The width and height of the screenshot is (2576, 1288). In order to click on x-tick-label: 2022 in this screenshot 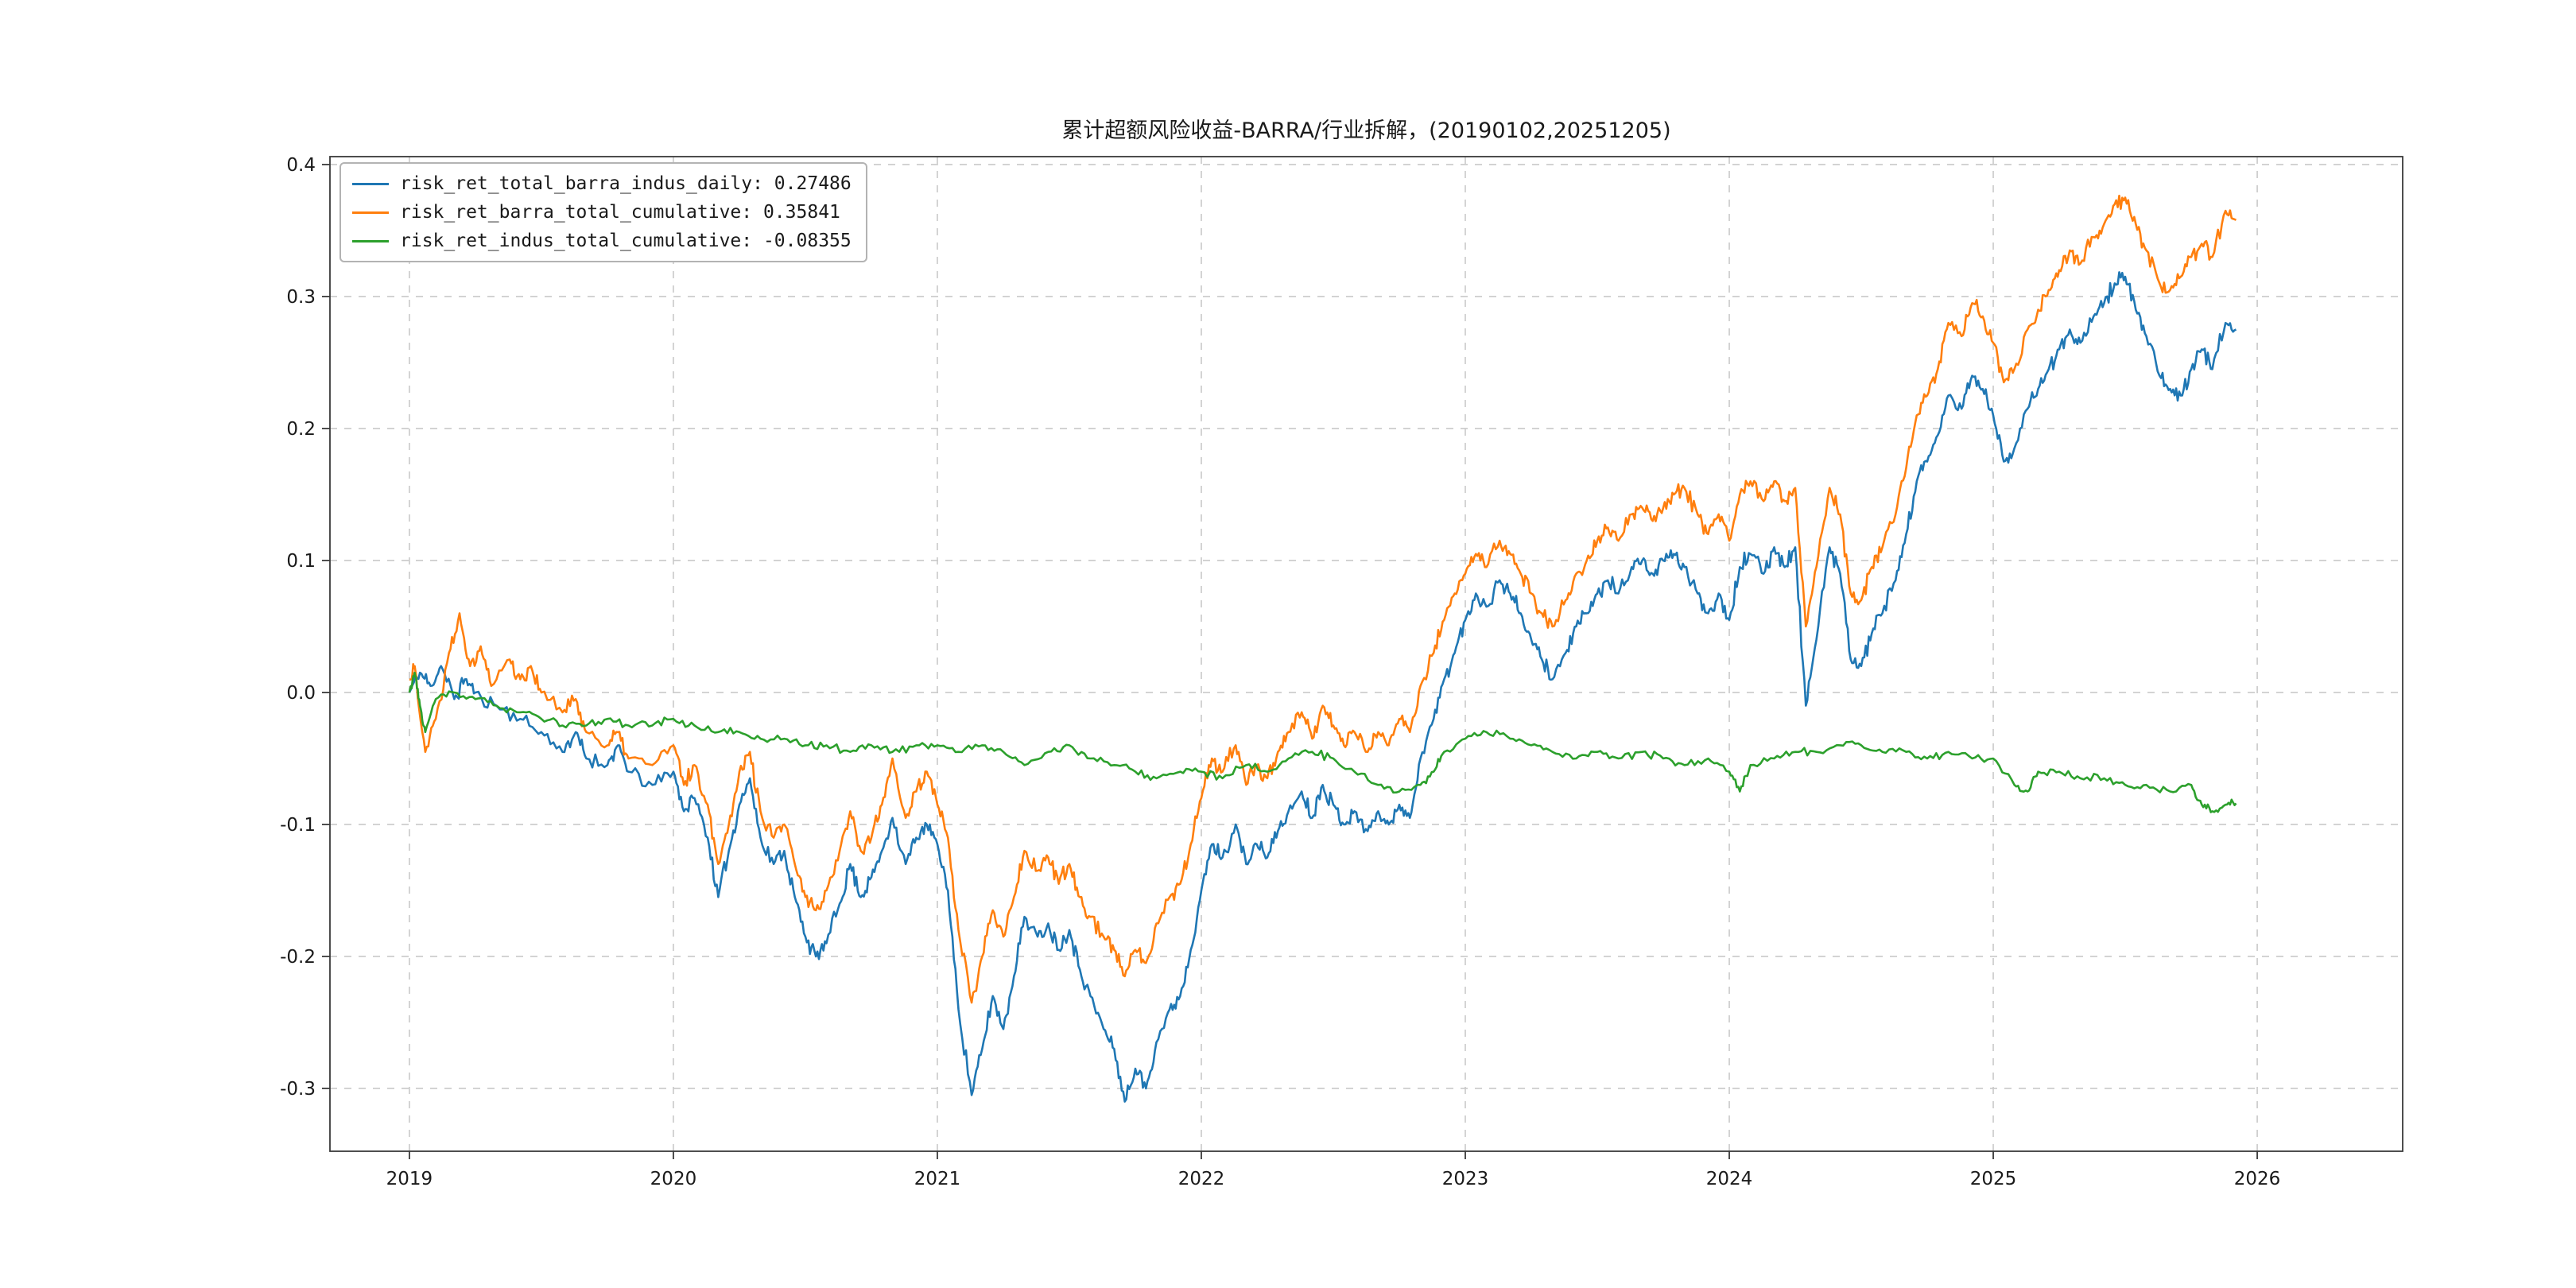, I will do `click(1202, 1179)`.